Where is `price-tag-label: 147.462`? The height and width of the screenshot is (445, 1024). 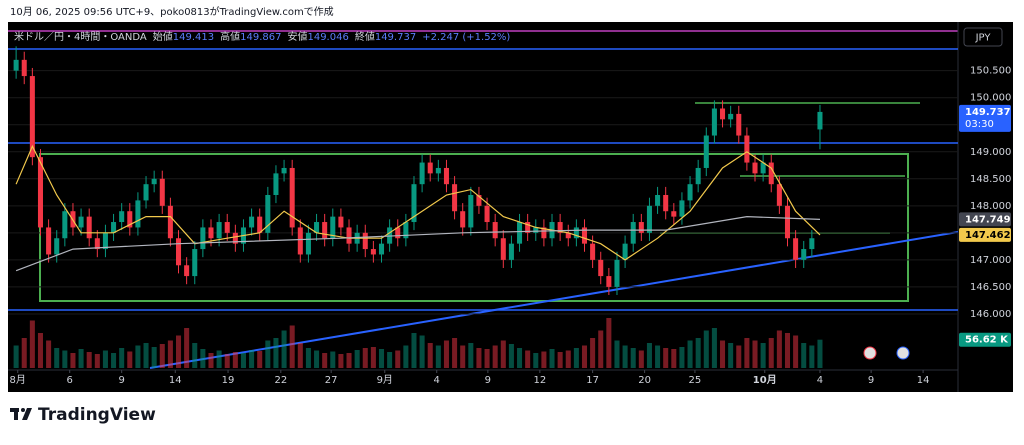
price-tag-label: 147.462 is located at coordinates (988, 235).